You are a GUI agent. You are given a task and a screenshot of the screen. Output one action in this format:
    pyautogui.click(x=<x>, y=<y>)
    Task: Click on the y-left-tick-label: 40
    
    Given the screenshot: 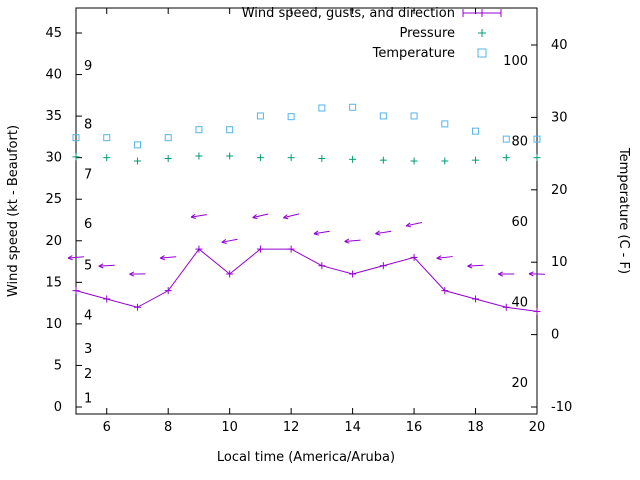 What is the action you would take?
    pyautogui.click(x=53, y=75)
    